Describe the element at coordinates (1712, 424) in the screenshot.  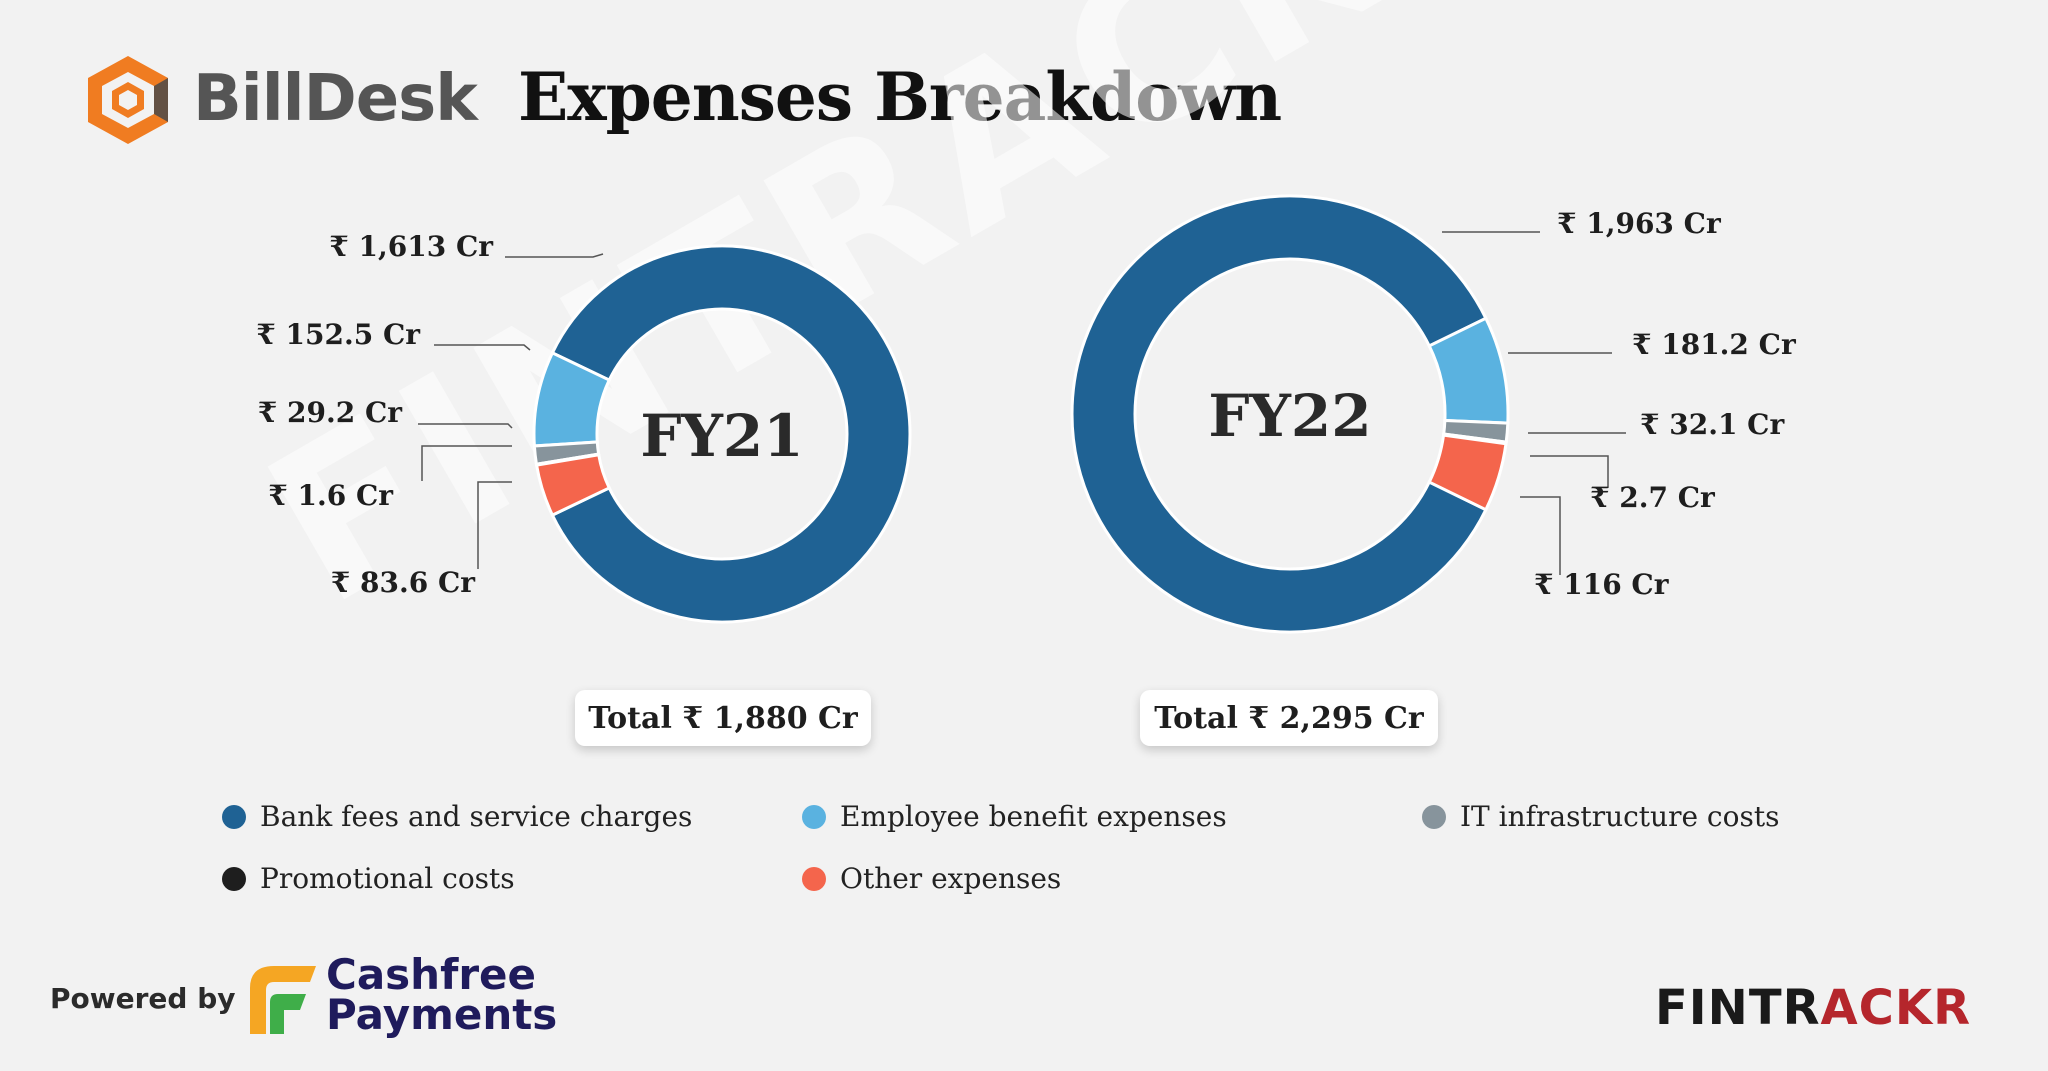
I see `fy22-value-label-it-infrastructure: ₹ 32.1 Cr` at that location.